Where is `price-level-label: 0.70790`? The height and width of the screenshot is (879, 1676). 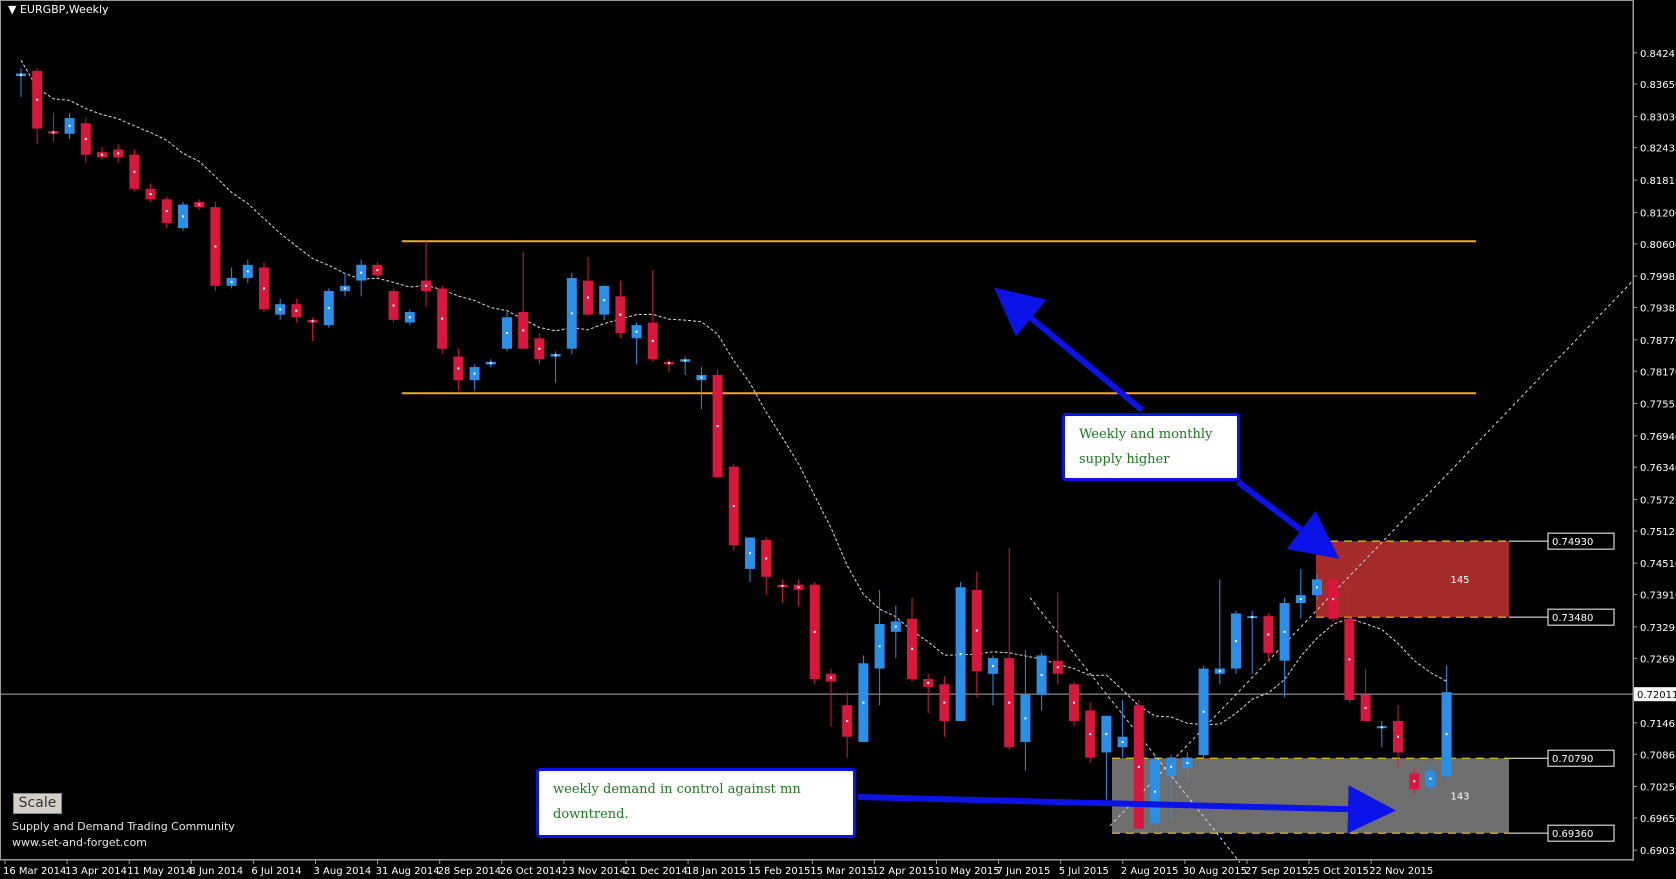 price-level-label: 0.70790 is located at coordinates (1572, 759).